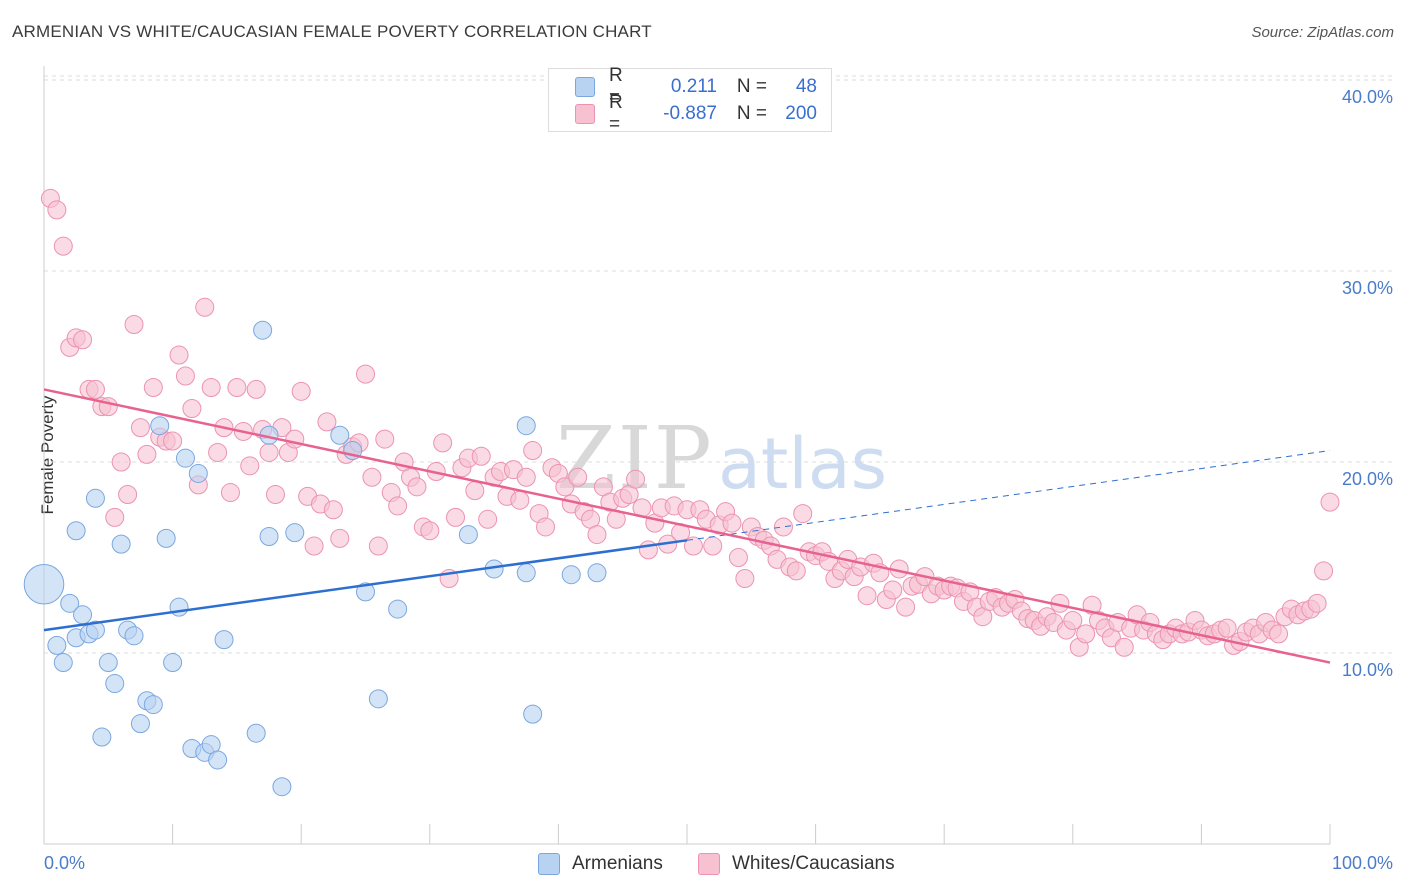 The height and width of the screenshot is (892, 1406). I want to click on y-tick-label: 20.0%, so click(1367, 479).